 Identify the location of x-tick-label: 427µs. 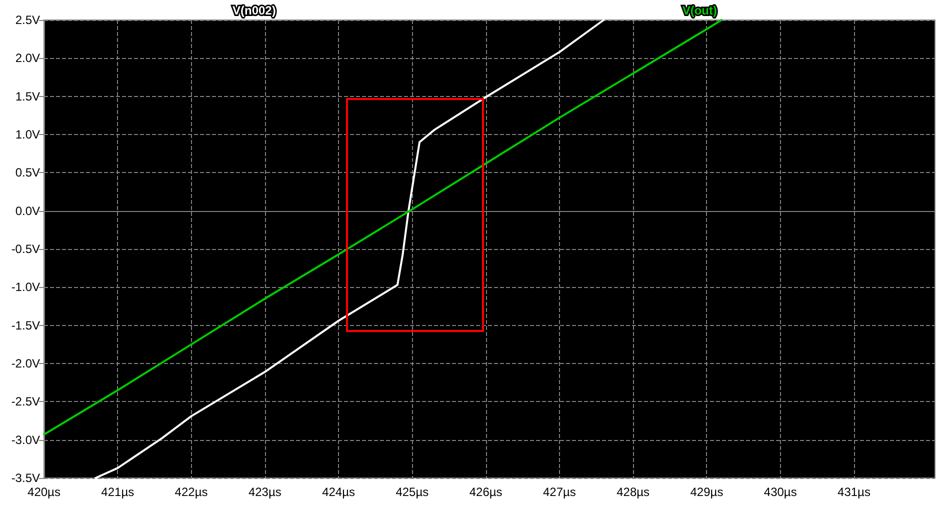
(559, 492).